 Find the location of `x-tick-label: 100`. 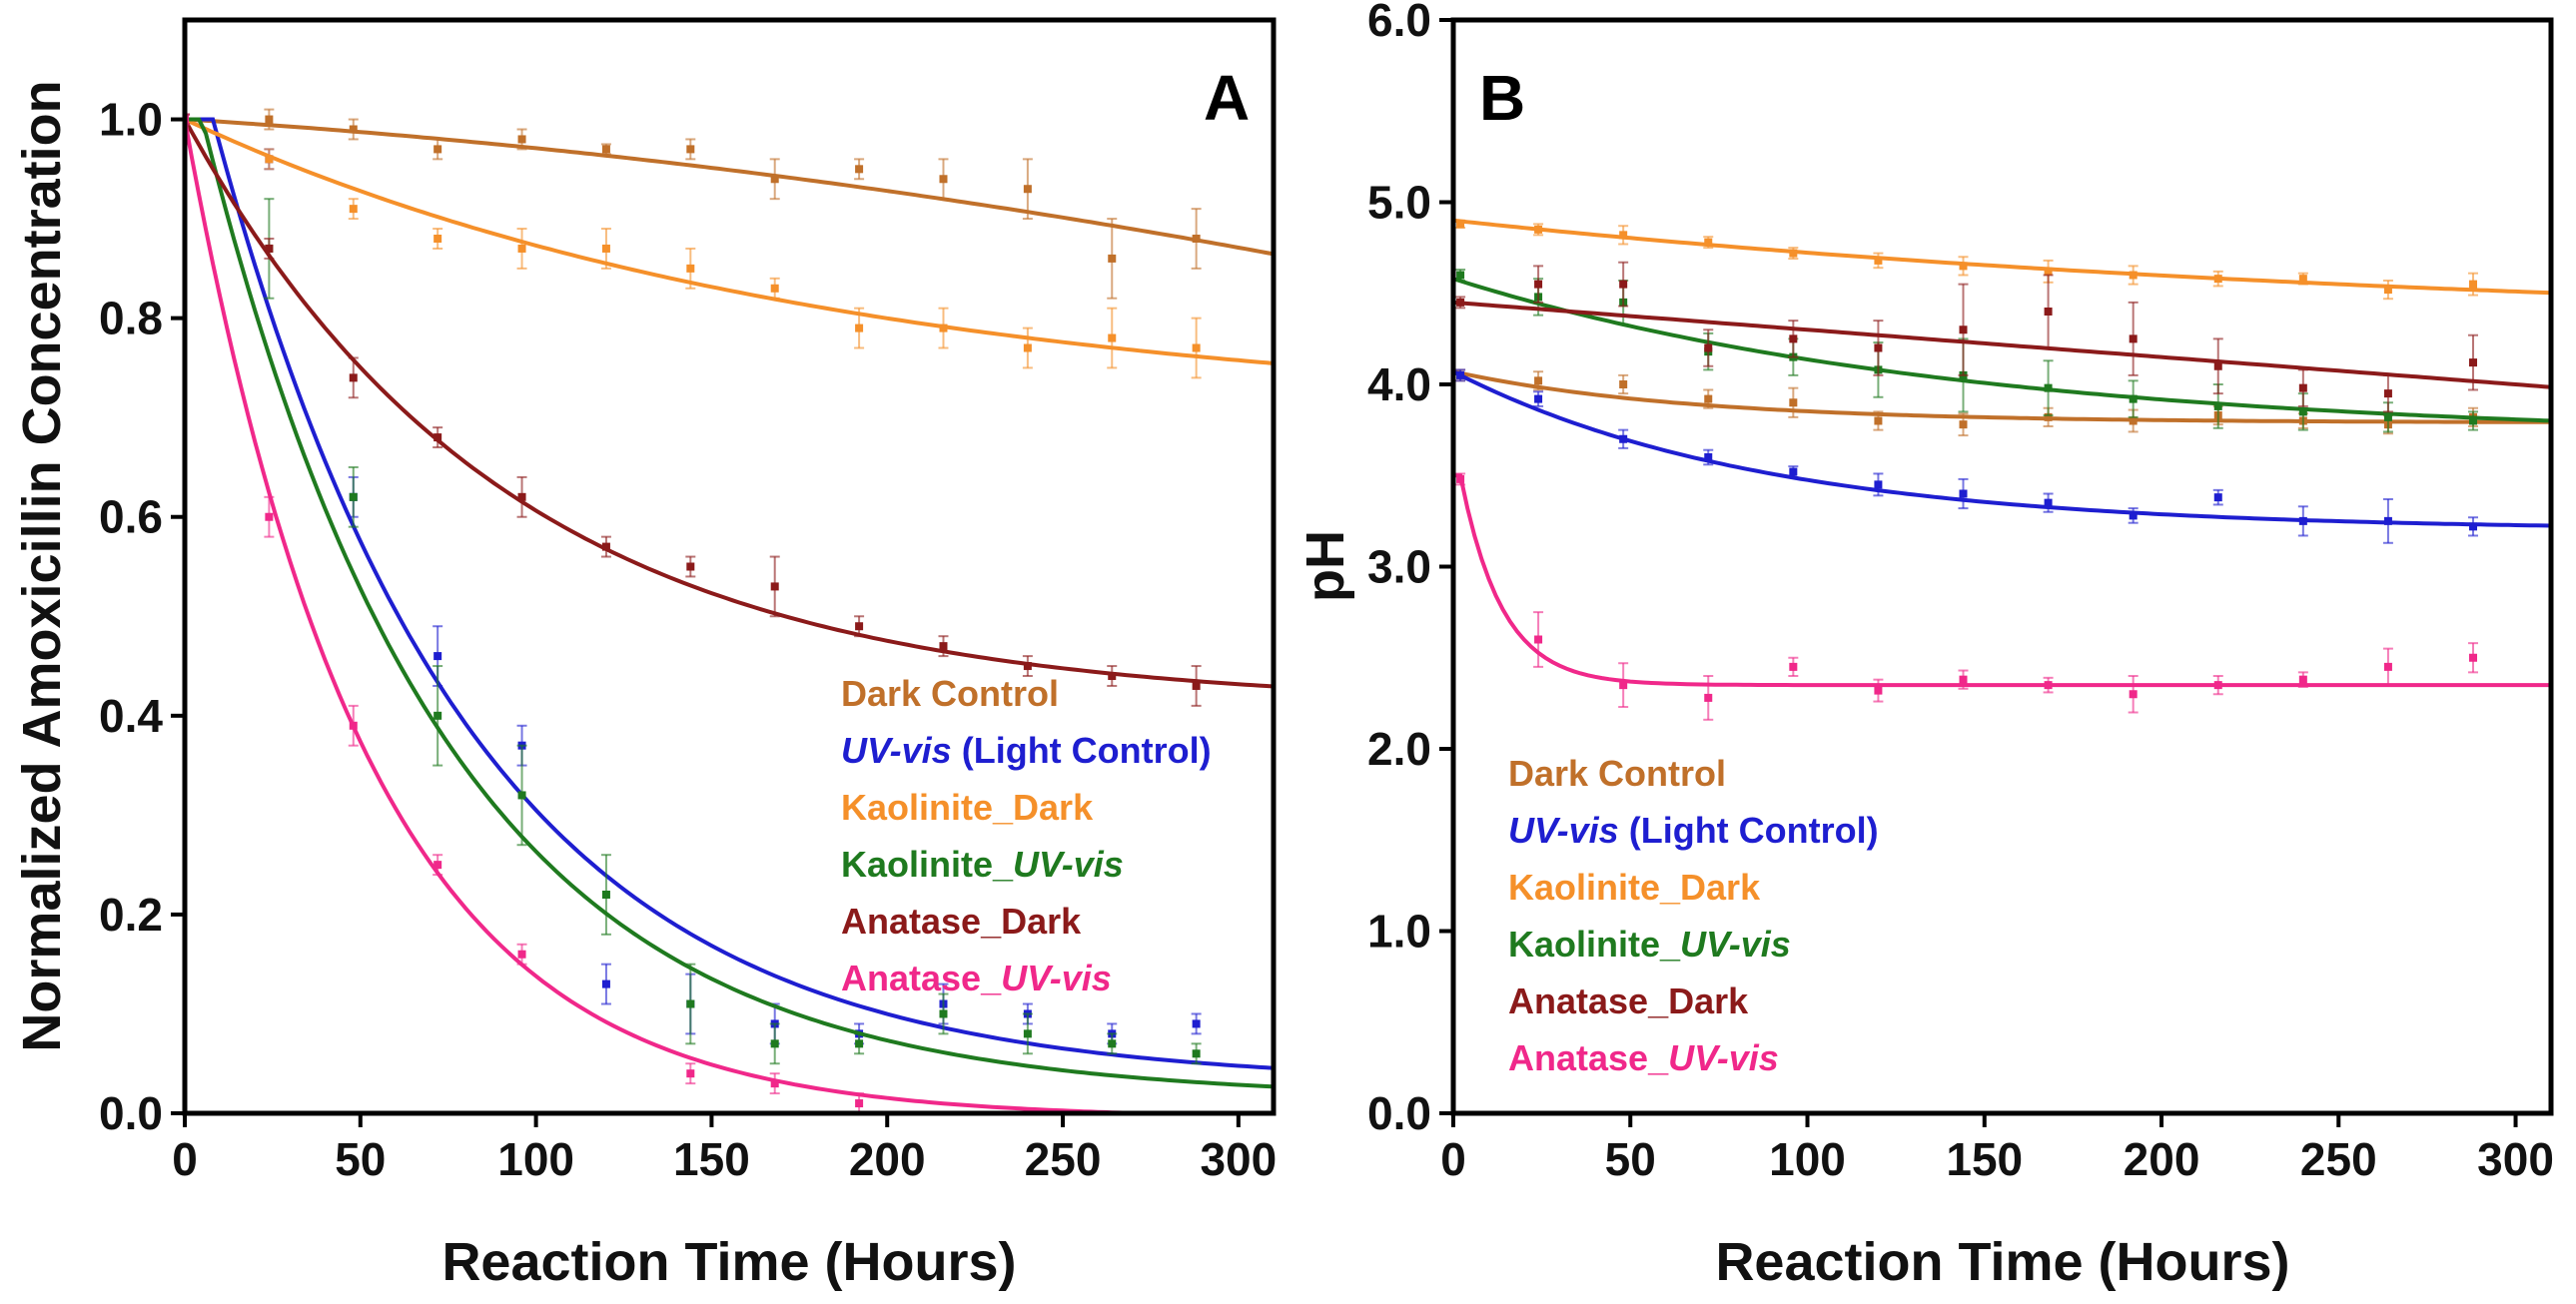

x-tick-label: 100 is located at coordinates (536, 1159).